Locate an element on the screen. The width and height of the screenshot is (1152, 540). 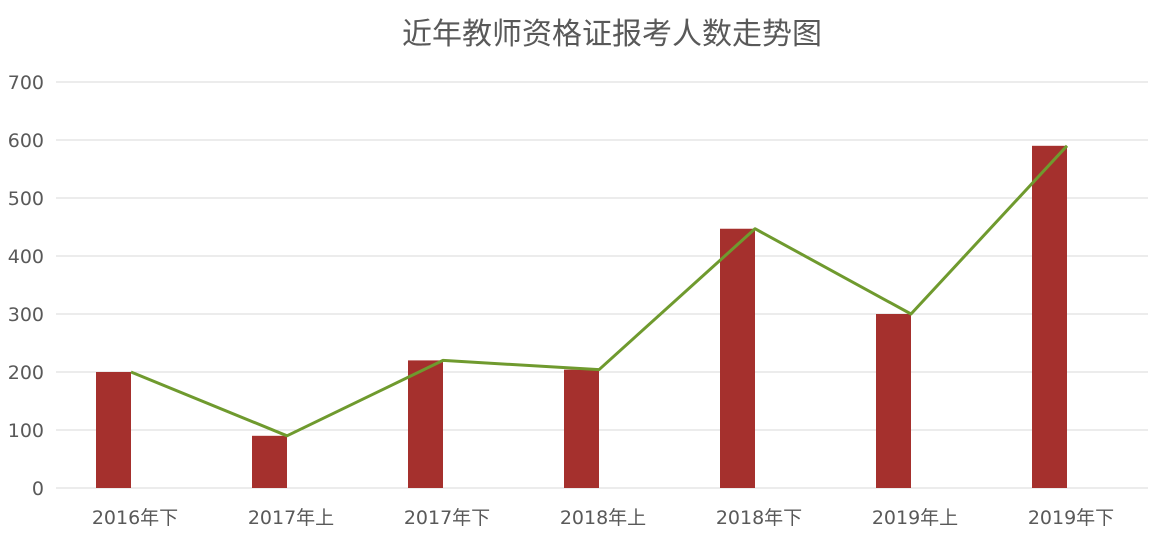
y-tick-label: 500 is located at coordinates (26, 199).